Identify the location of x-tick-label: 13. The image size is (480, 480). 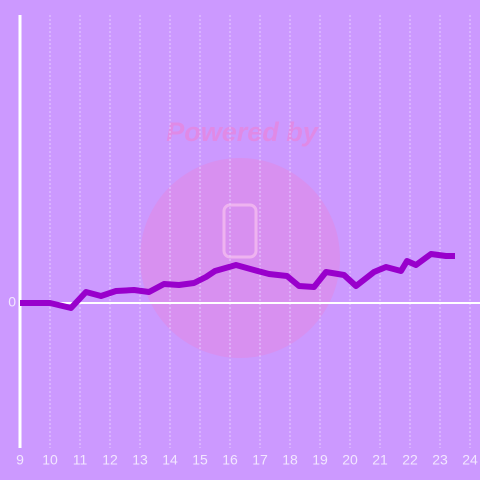
(140, 460).